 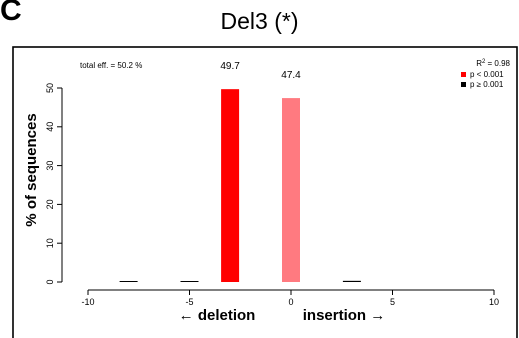 I want to click on x-axis-label-insertion: insertion →, so click(x=344, y=315).